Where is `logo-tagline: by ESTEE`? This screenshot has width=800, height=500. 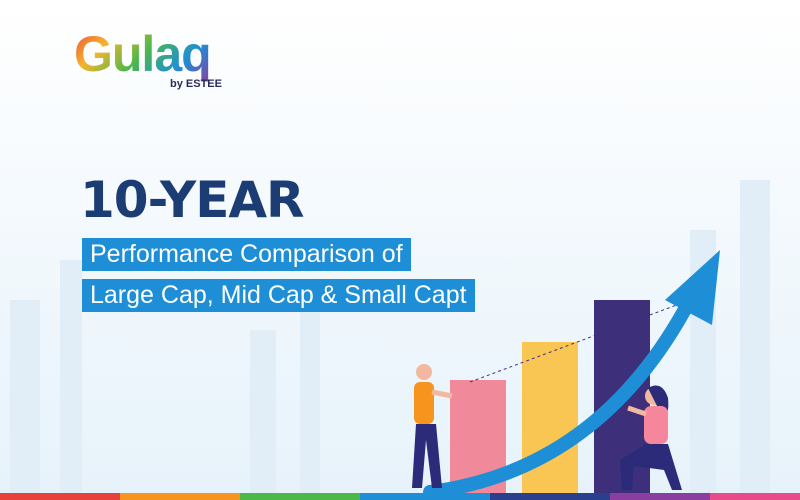 logo-tagline: by ESTEE is located at coordinates (196, 84).